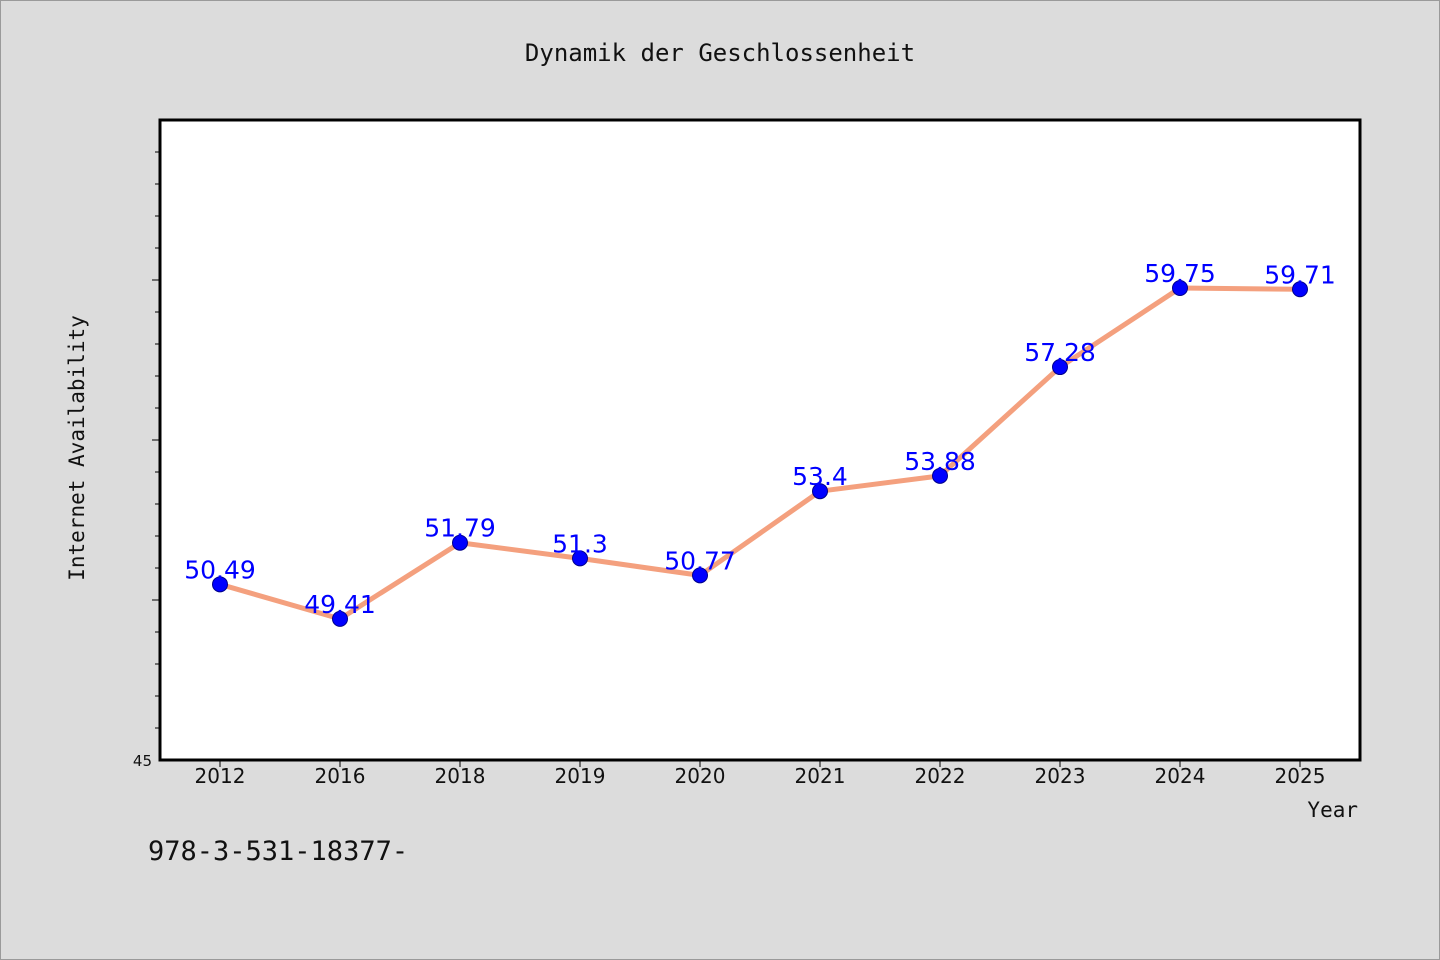  What do you see at coordinates (460, 776) in the screenshot?
I see `x-tick-label: 2018` at bounding box center [460, 776].